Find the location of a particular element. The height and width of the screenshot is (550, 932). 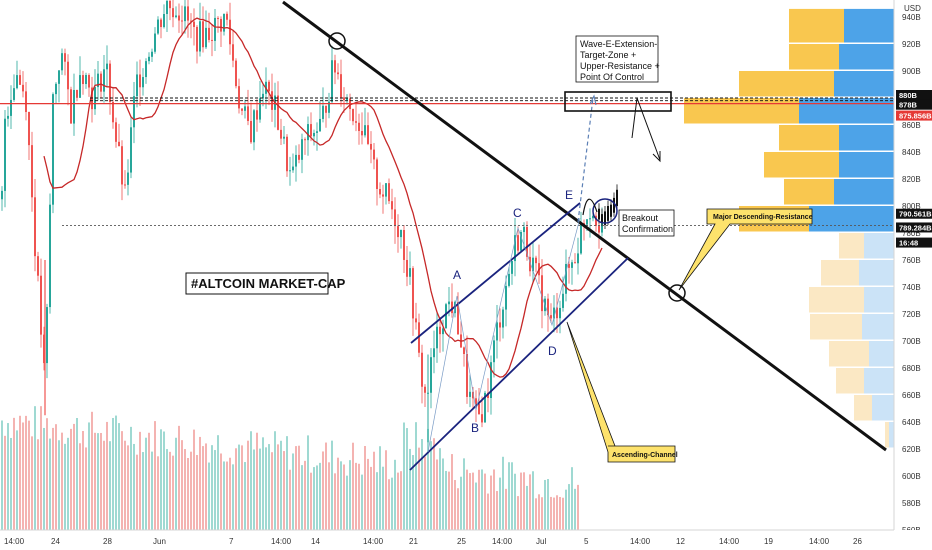

y-tick-label: 580B is located at coordinates (911, 503).